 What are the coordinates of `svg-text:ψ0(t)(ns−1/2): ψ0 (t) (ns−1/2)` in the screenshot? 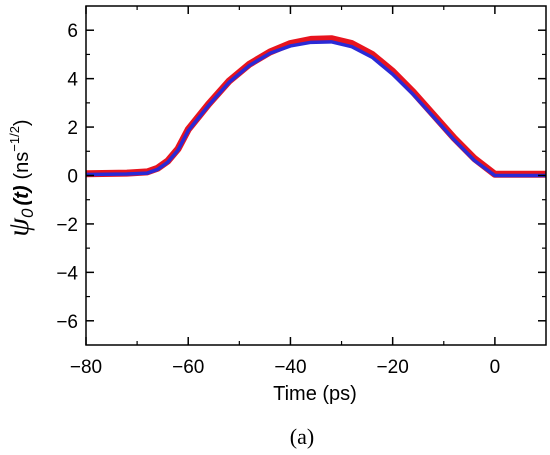 It's located at (19, 177).